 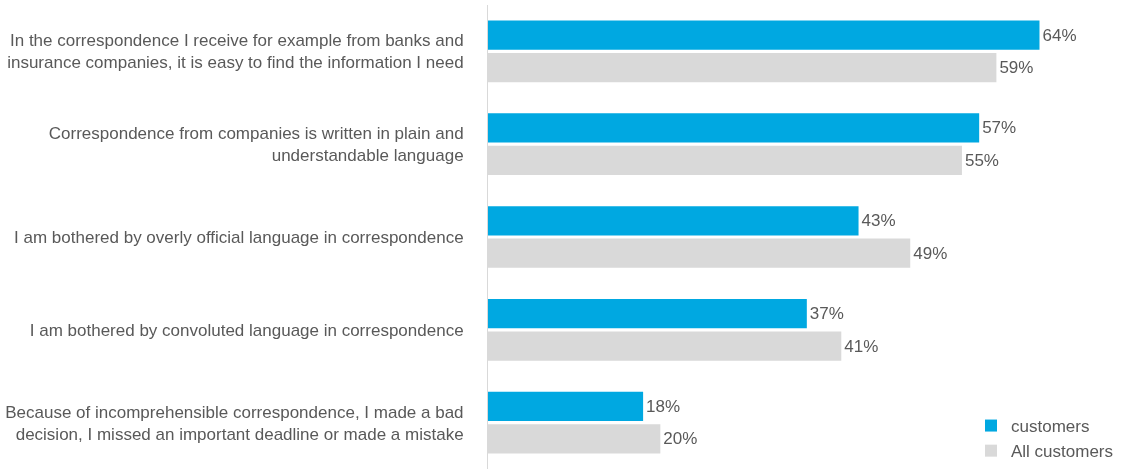 I want to click on legend-label: All customers, so click(x=1062, y=452).